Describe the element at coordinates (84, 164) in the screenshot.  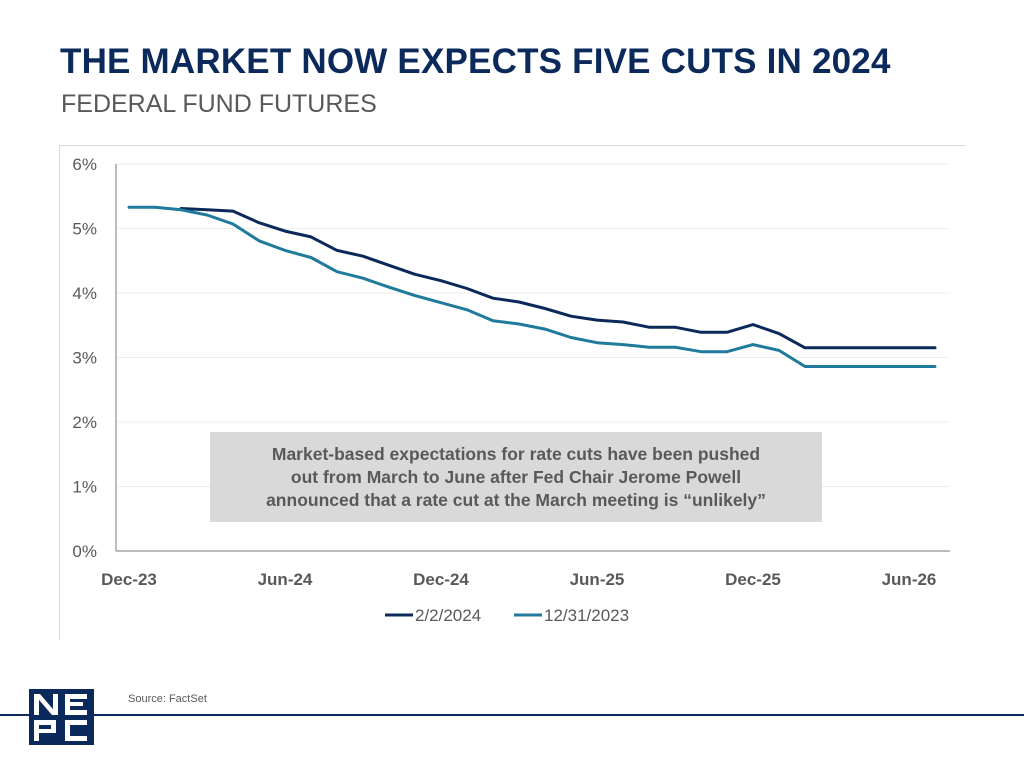
I see `y-tick-label: 6%` at that location.